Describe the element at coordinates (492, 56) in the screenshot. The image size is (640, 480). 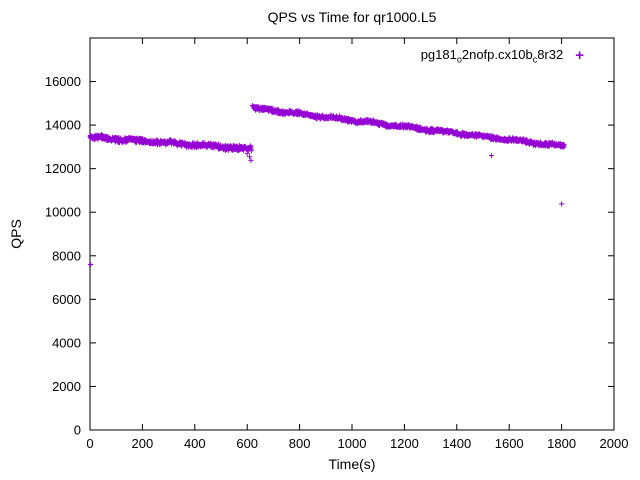
I see `legend-label: pg181o2nofp.cx10bc8r32` at that location.